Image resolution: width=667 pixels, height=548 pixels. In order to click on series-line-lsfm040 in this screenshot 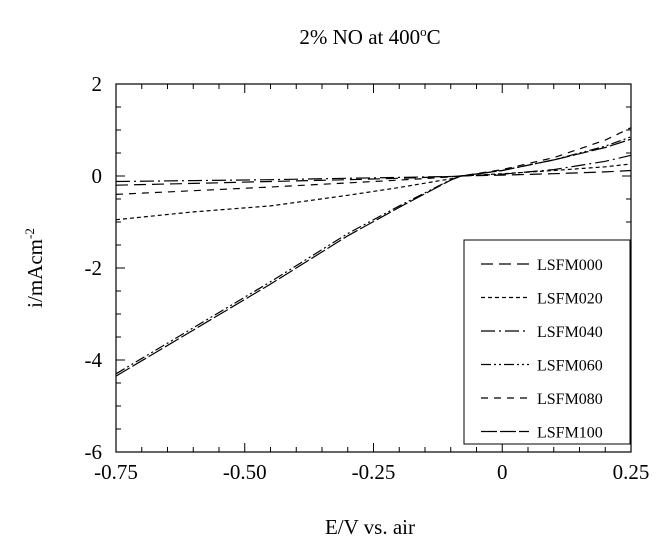, I will do `click(373, 168)`.